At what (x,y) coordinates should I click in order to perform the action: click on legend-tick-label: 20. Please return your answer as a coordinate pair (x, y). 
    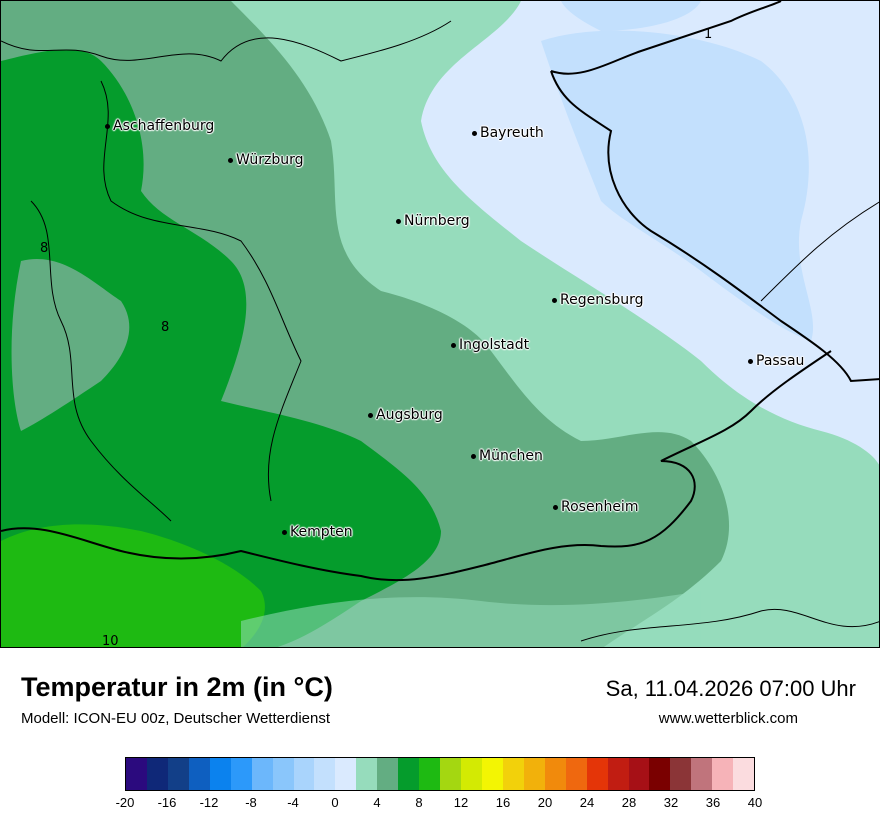
    Looking at the image, I should click on (545, 802).